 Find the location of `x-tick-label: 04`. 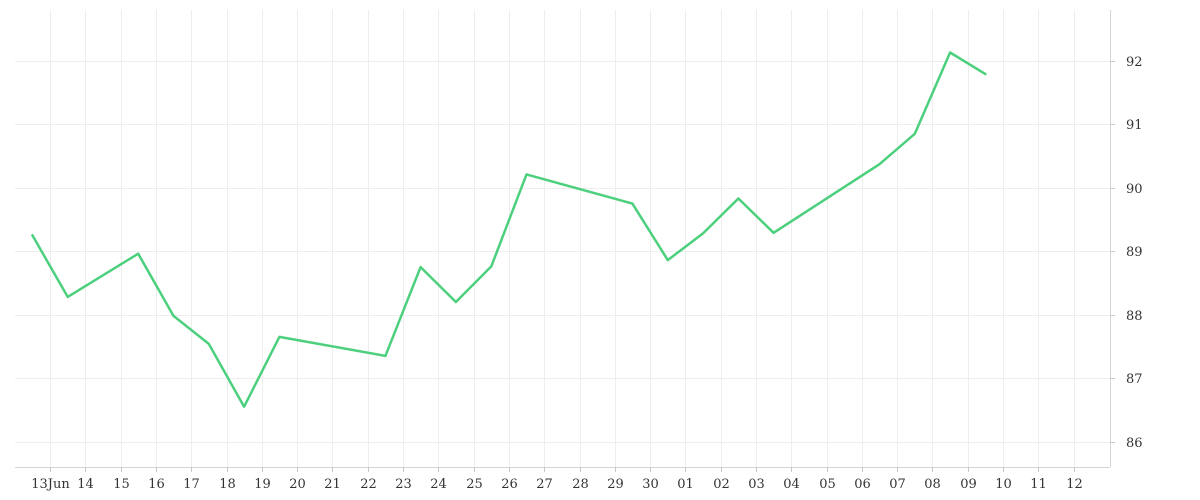

x-tick-label: 04 is located at coordinates (791, 484).